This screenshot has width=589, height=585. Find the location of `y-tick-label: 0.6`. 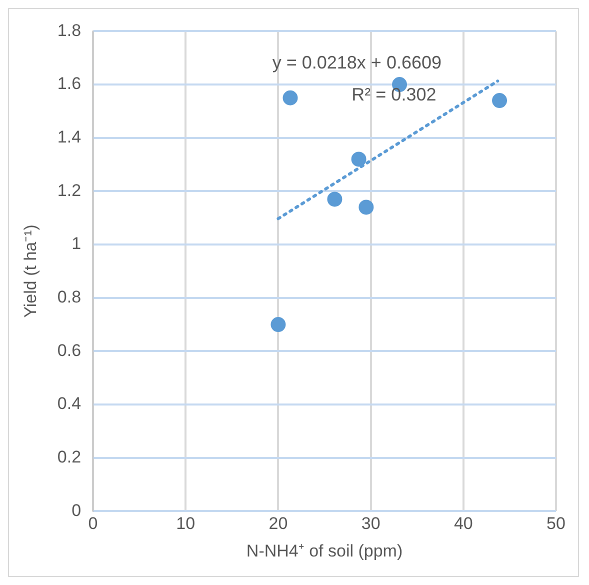

y-tick-label: 0.6 is located at coordinates (69, 350).